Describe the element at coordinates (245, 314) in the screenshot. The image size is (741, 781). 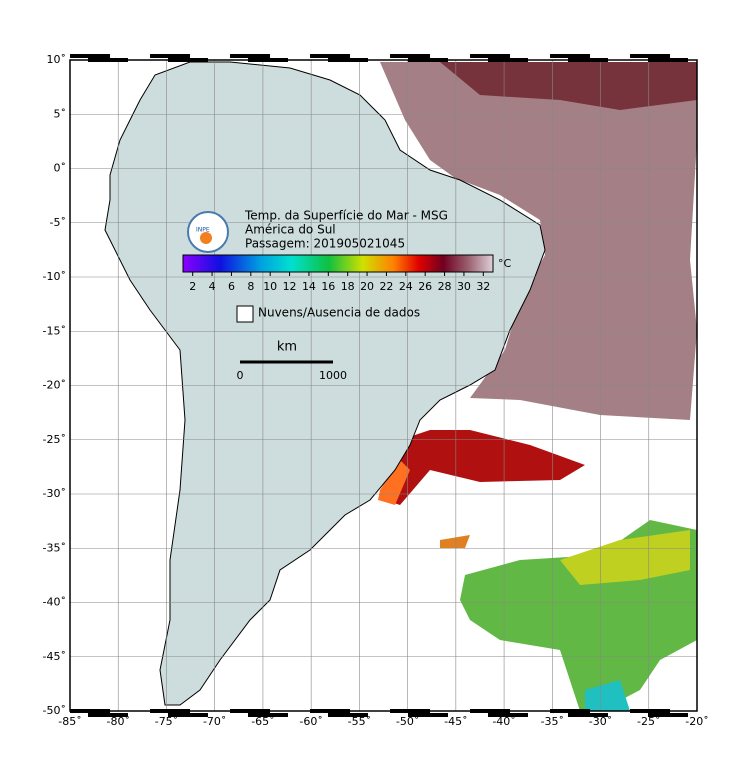
I see `legend-swatch` at that location.